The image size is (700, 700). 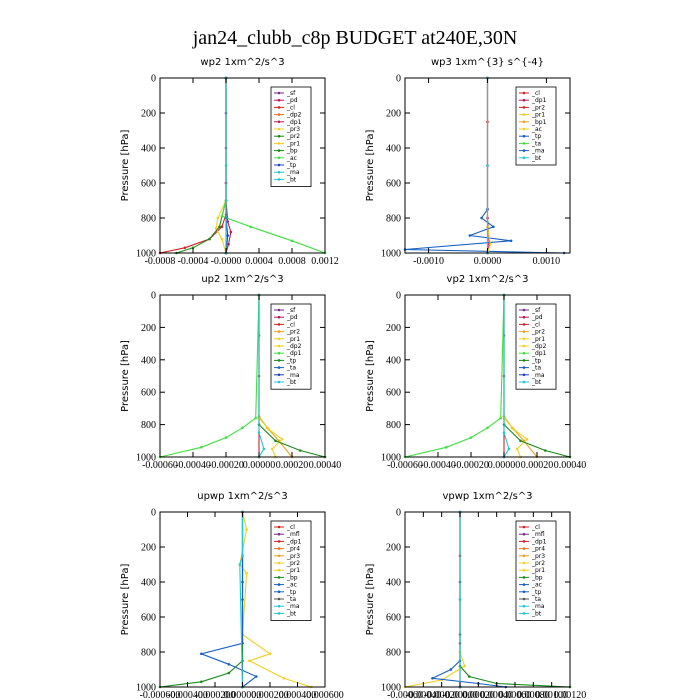 What do you see at coordinates (160, 261) in the screenshot?
I see `x-tick-label: -0.0008` at bounding box center [160, 261].